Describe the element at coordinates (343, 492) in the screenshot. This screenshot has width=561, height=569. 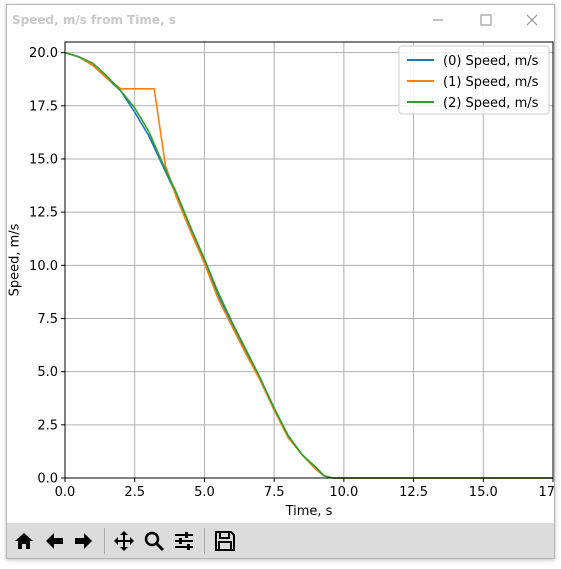
I see `x-tick-label: 10.0` at that location.